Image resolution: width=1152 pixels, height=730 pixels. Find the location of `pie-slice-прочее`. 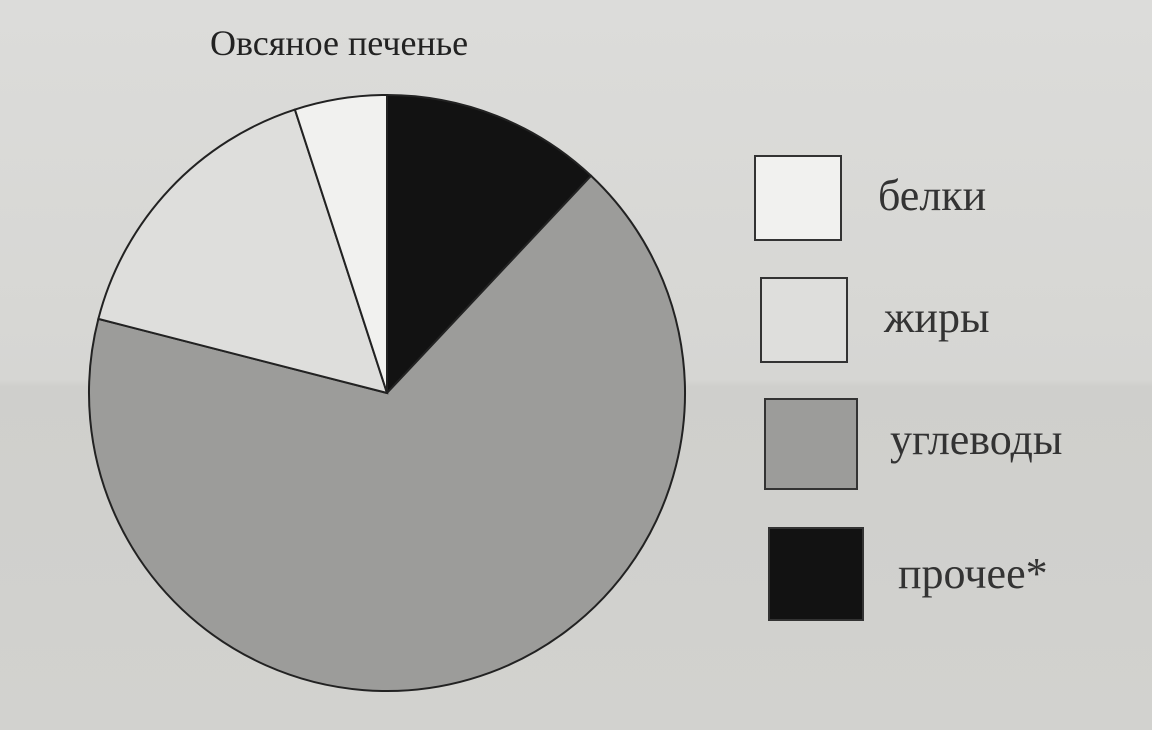

pie-slice-прочее is located at coordinates (489, 244).